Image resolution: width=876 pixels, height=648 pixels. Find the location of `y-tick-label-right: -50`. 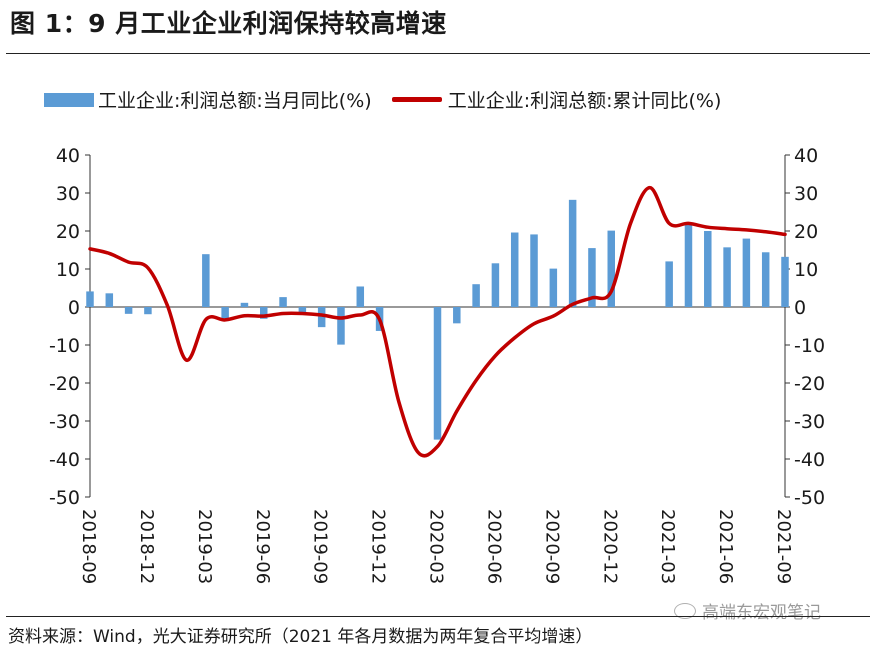

y-tick-label-right: -50 is located at coordinates (809, 498).